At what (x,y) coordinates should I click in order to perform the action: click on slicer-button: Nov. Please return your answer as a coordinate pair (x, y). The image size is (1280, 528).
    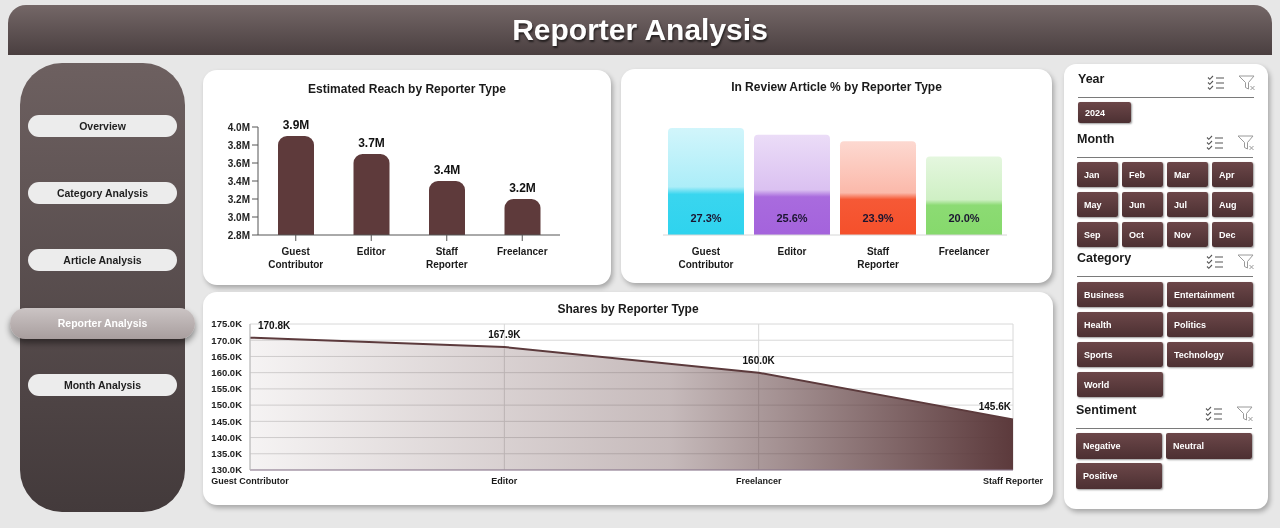
    Looking at the image, I should click on (1187, 234).